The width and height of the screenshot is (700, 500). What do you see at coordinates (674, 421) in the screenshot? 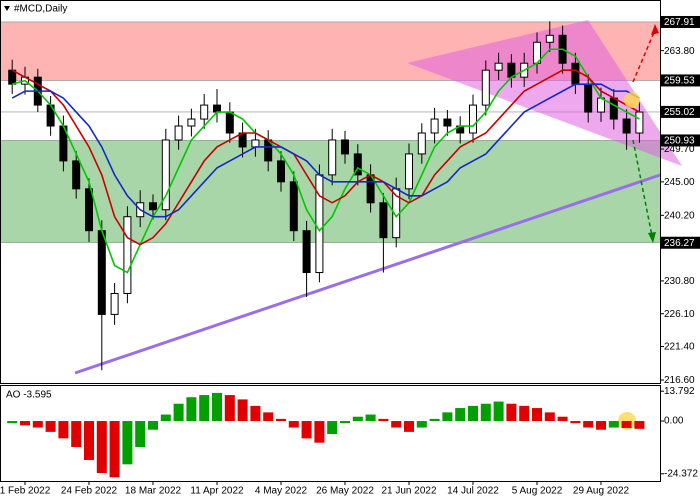
I see `ao-tick-label: 0.00` at bounding box center [674, 421].